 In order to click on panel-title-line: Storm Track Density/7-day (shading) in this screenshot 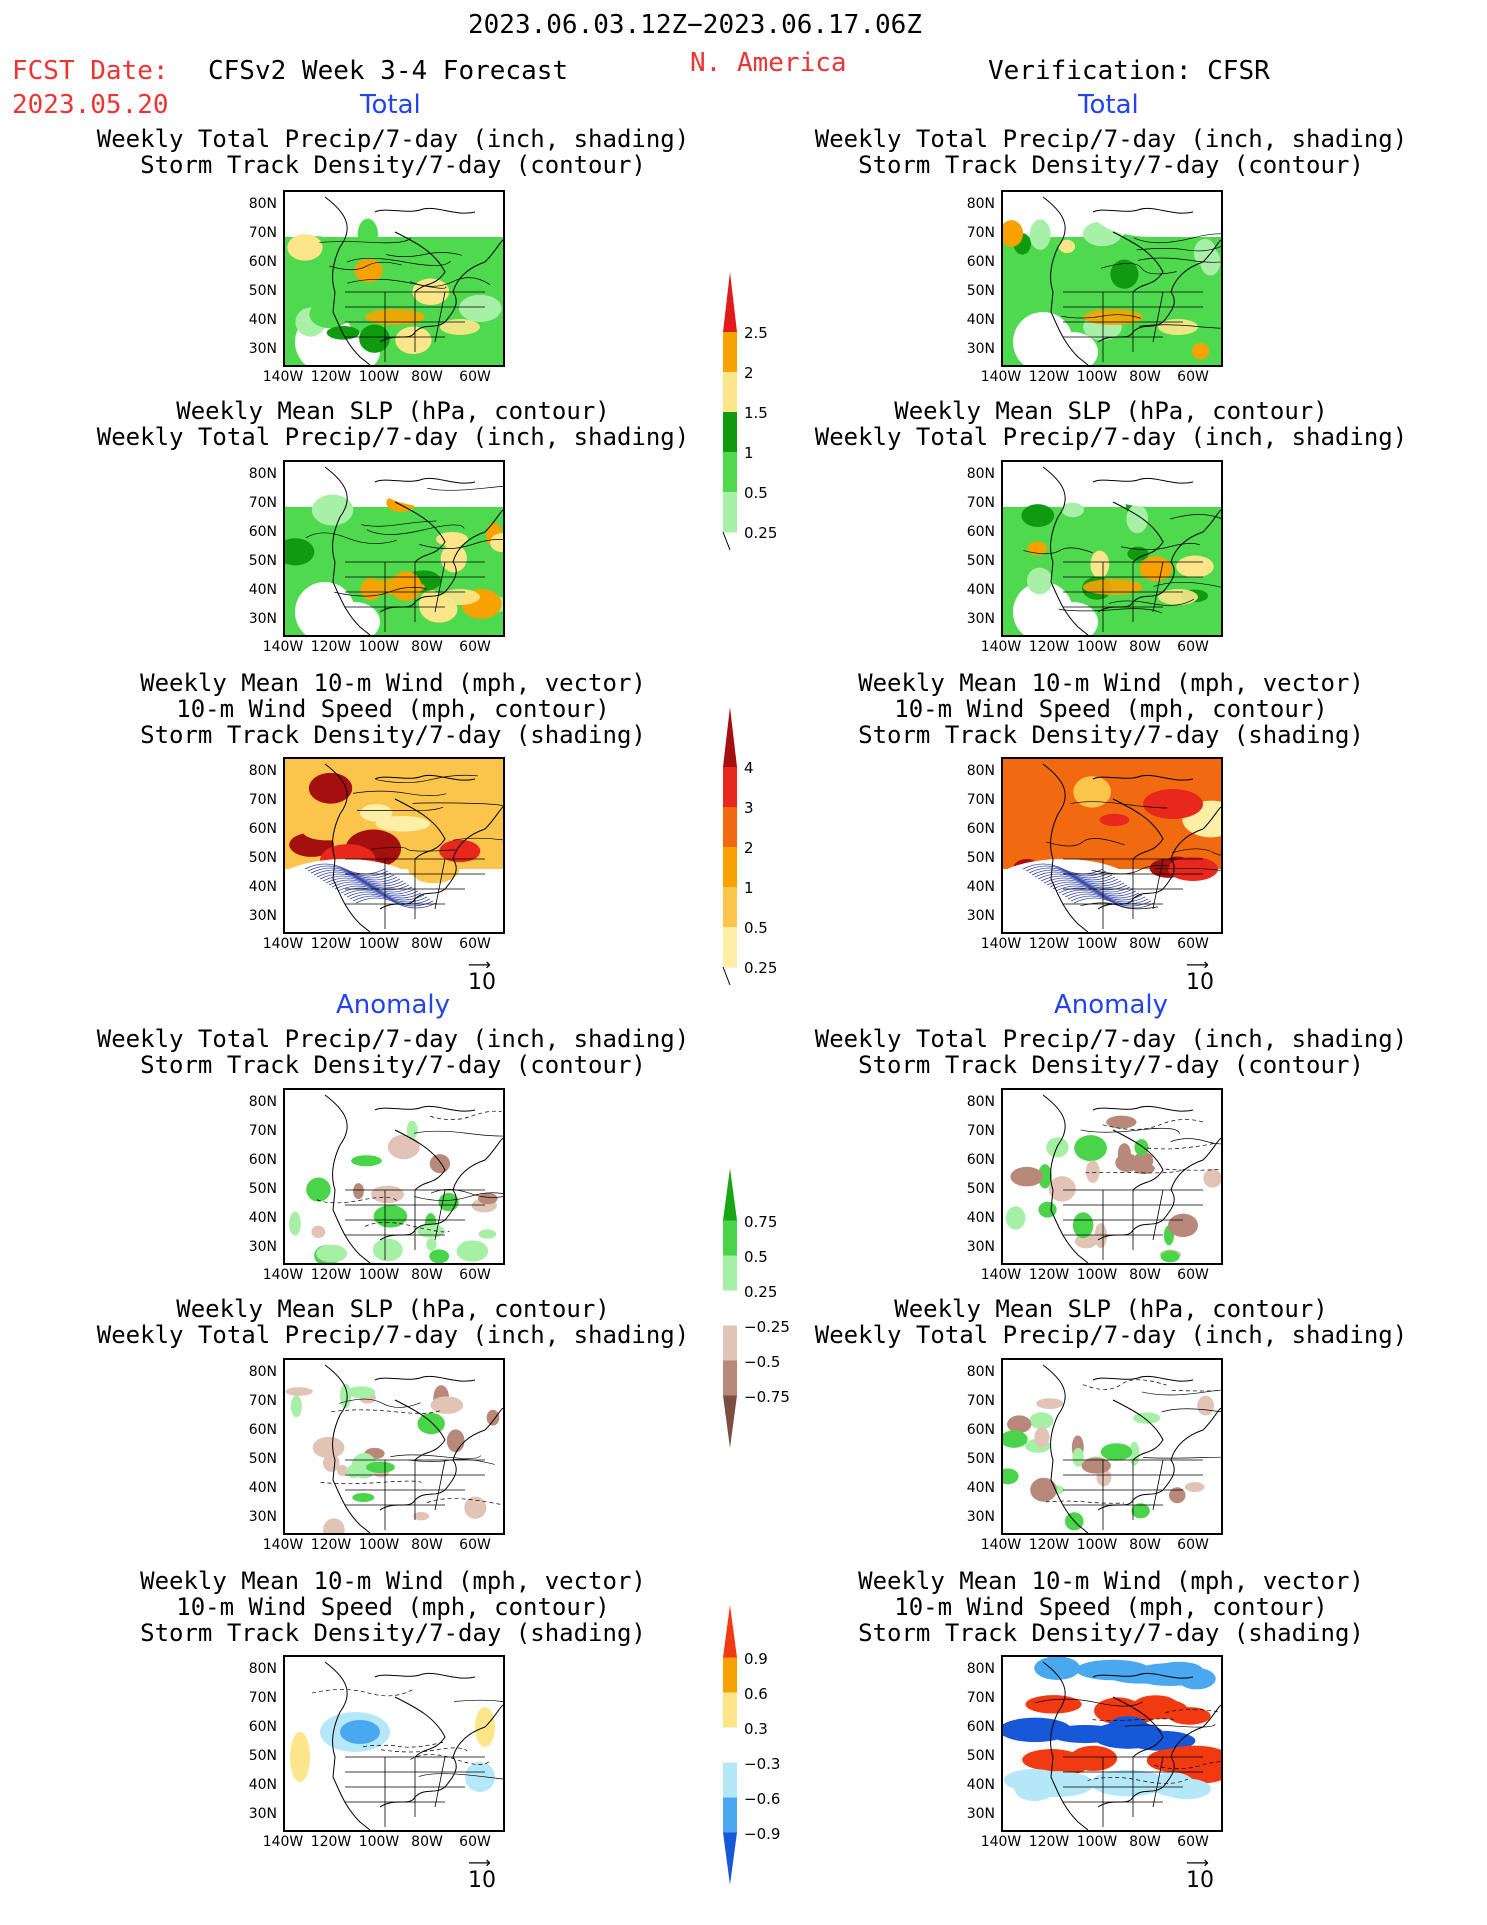, I will do `click(393, 735)`.